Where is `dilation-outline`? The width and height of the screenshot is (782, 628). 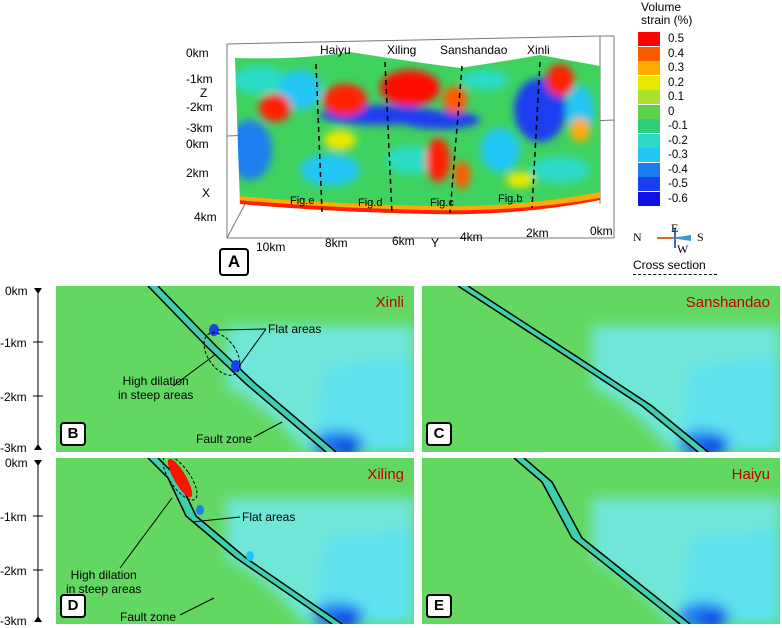
dilation-outline is located at coordinates (222, 354).